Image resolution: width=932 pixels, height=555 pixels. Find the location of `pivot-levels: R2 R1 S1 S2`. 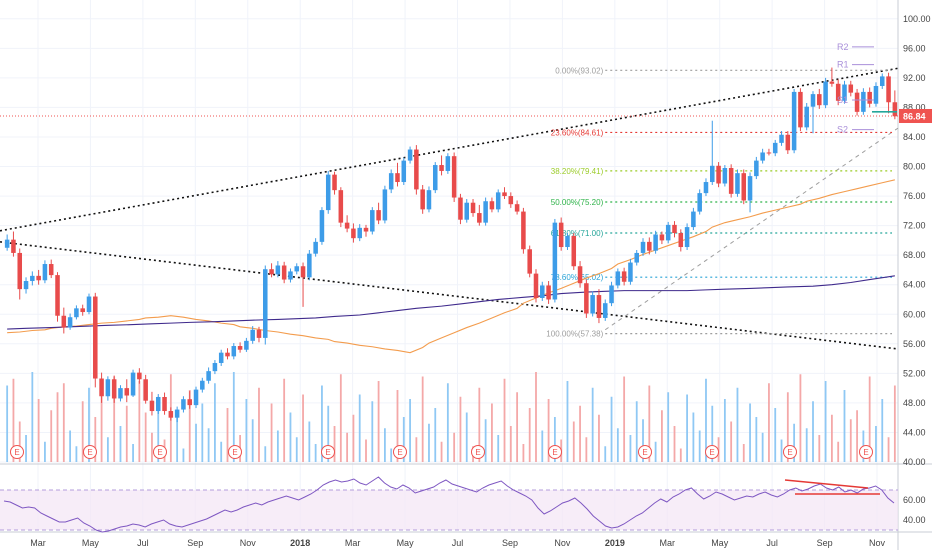

pivot-levels: R2 R1 S1 S2 is located at coordinates (867, 88).